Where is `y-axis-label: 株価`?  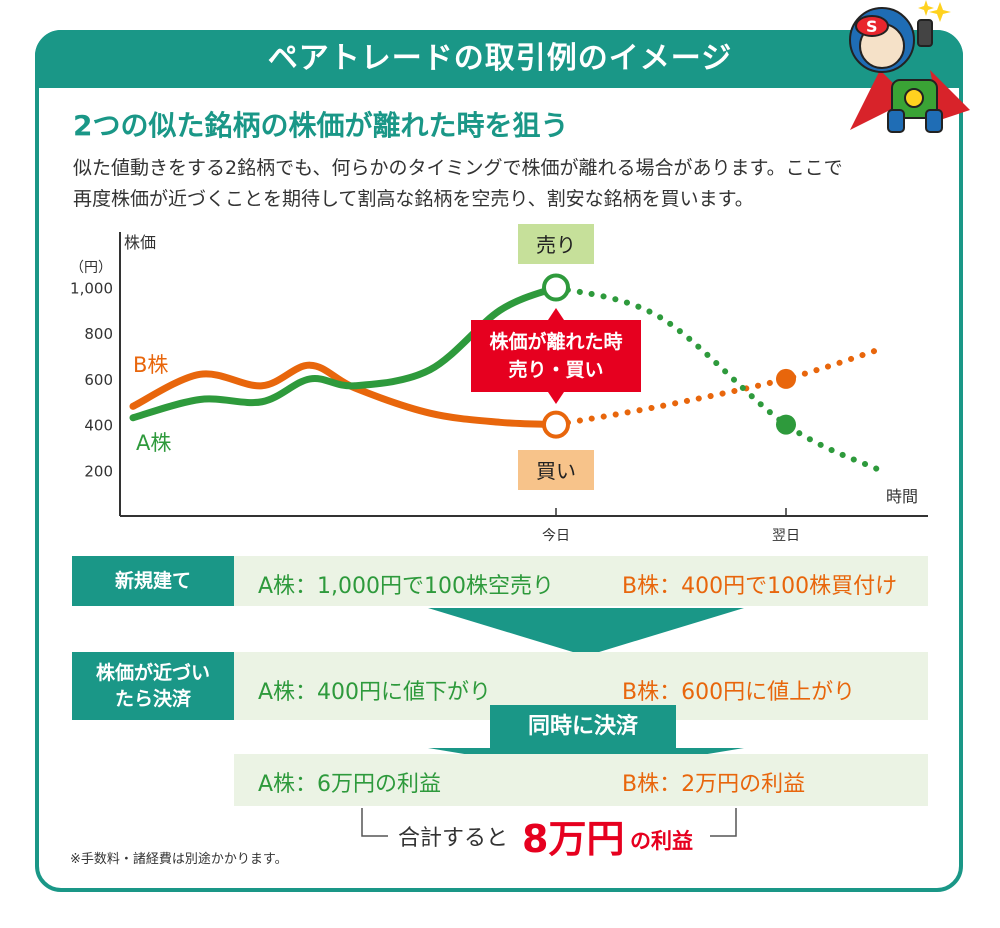 y-axis-label: 株価 is located at coordinates (140, 242).